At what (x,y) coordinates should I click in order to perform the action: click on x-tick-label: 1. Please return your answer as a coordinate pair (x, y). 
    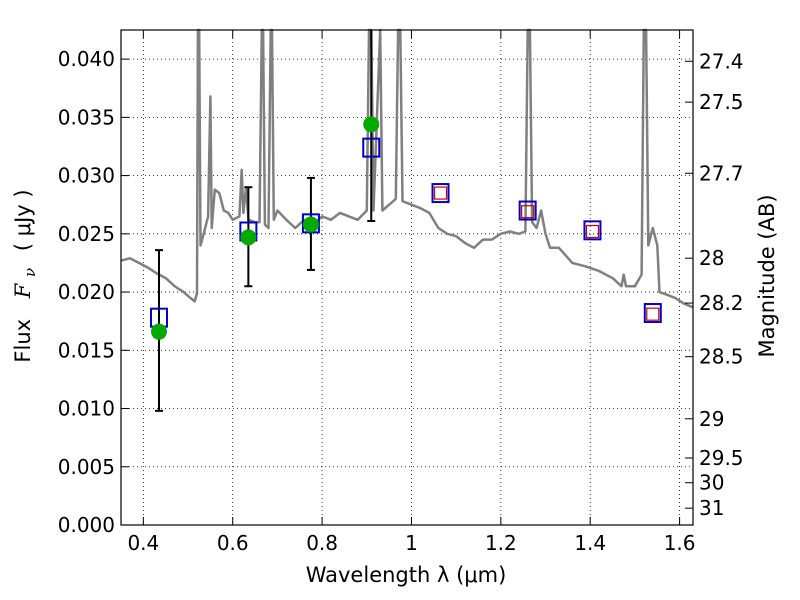
    Looking at the image, I should click on (411, 543).